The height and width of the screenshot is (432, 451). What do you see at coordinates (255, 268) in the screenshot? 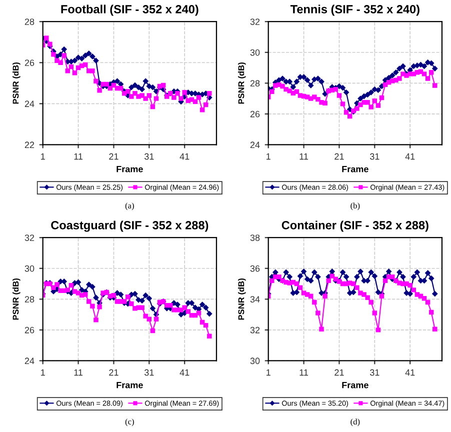
I see `y-tick-label: 36` at bounding box center [255, 268].